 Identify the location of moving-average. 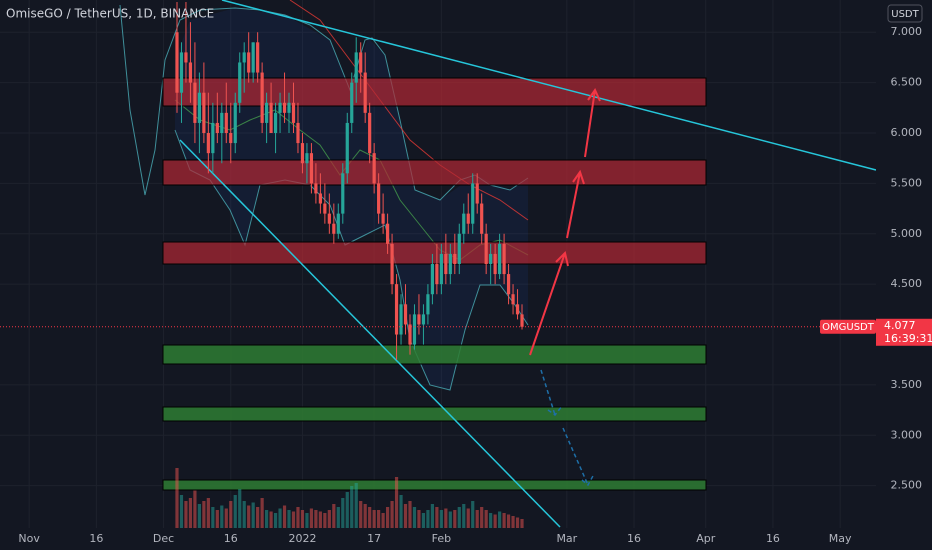
(409, 110).